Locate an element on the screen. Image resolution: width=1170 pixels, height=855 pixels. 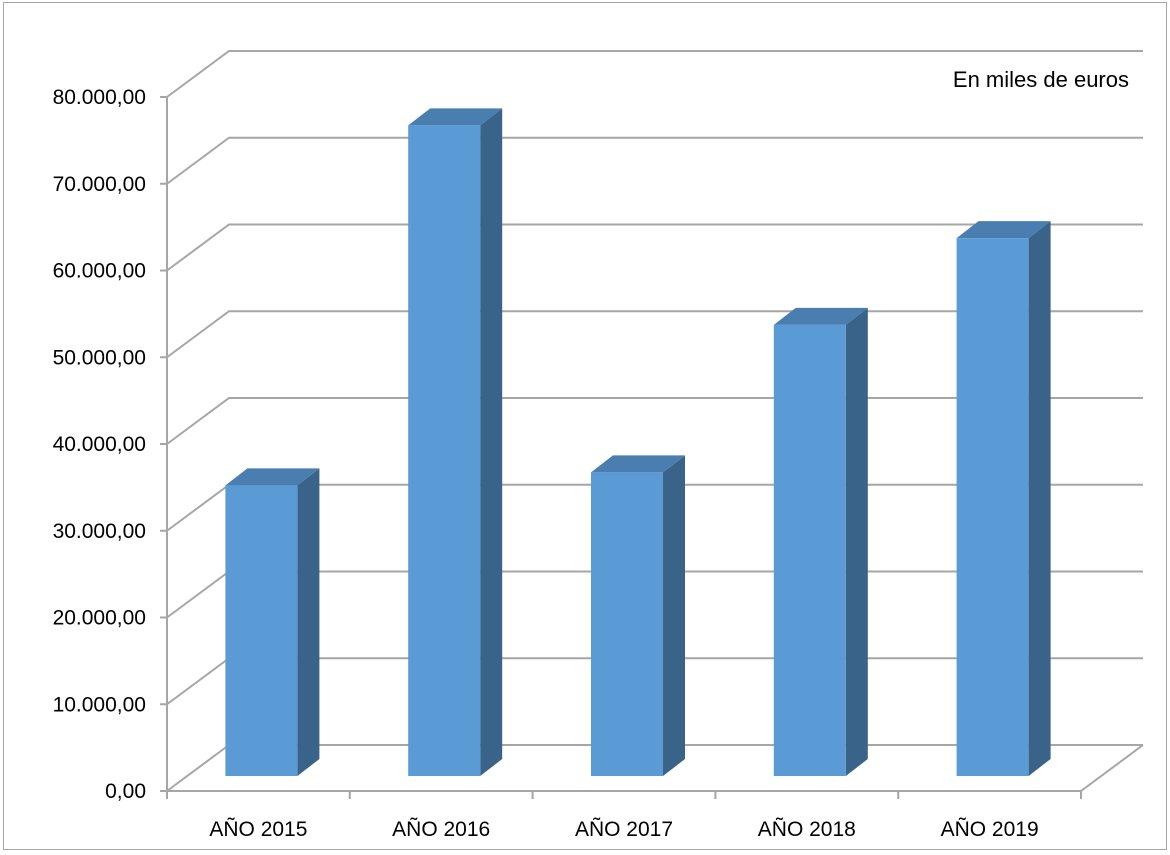
y-tick-label: 80.000,00 is located at coordinates (99, 97).